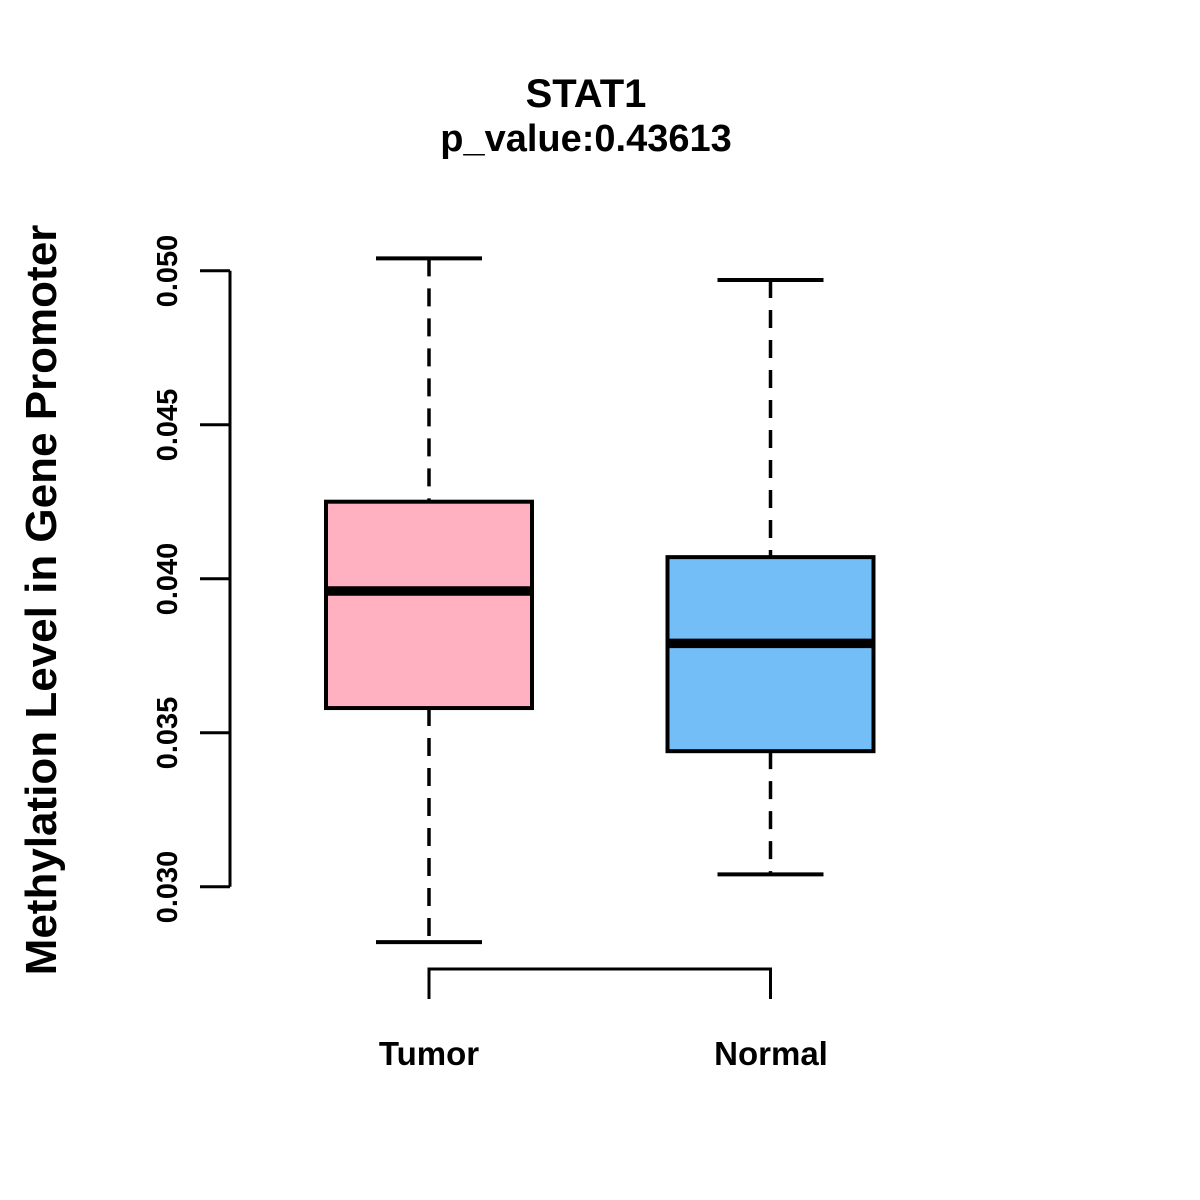  I want to click on normal-iqr-box, so click(770, 654).